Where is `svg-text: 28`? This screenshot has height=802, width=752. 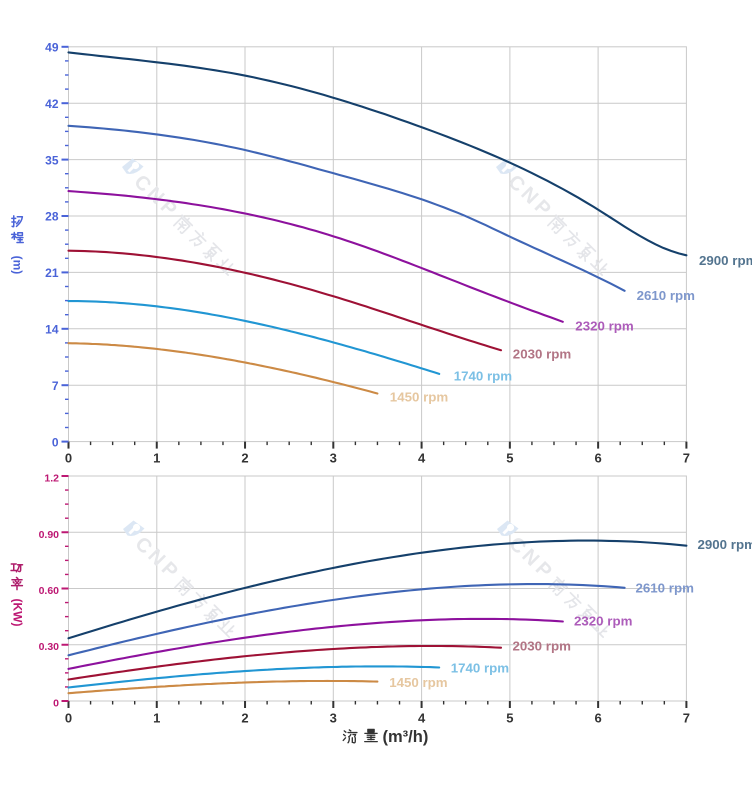 svg-text: 28 is located at coordinates (52, 217).